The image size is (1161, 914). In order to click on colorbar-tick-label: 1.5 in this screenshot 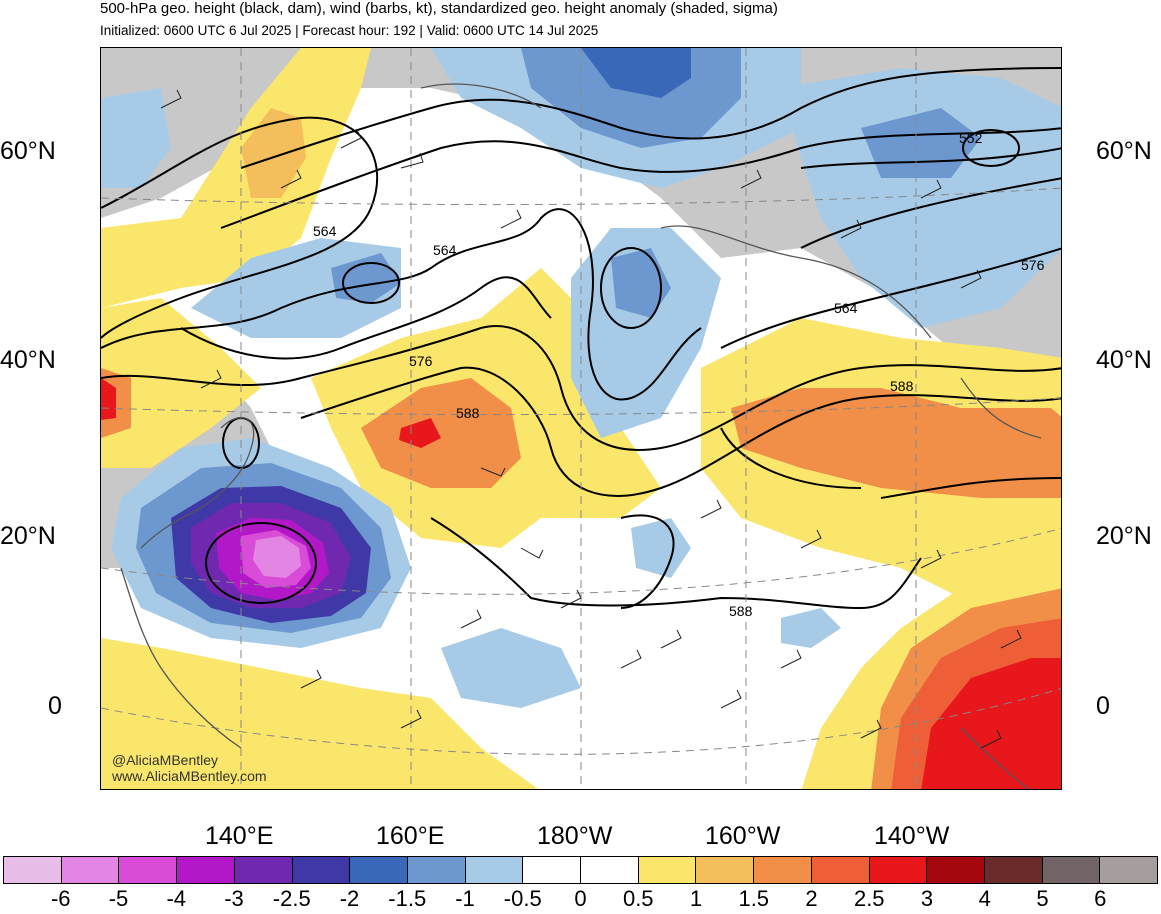, I will do `click(754, 898)`.